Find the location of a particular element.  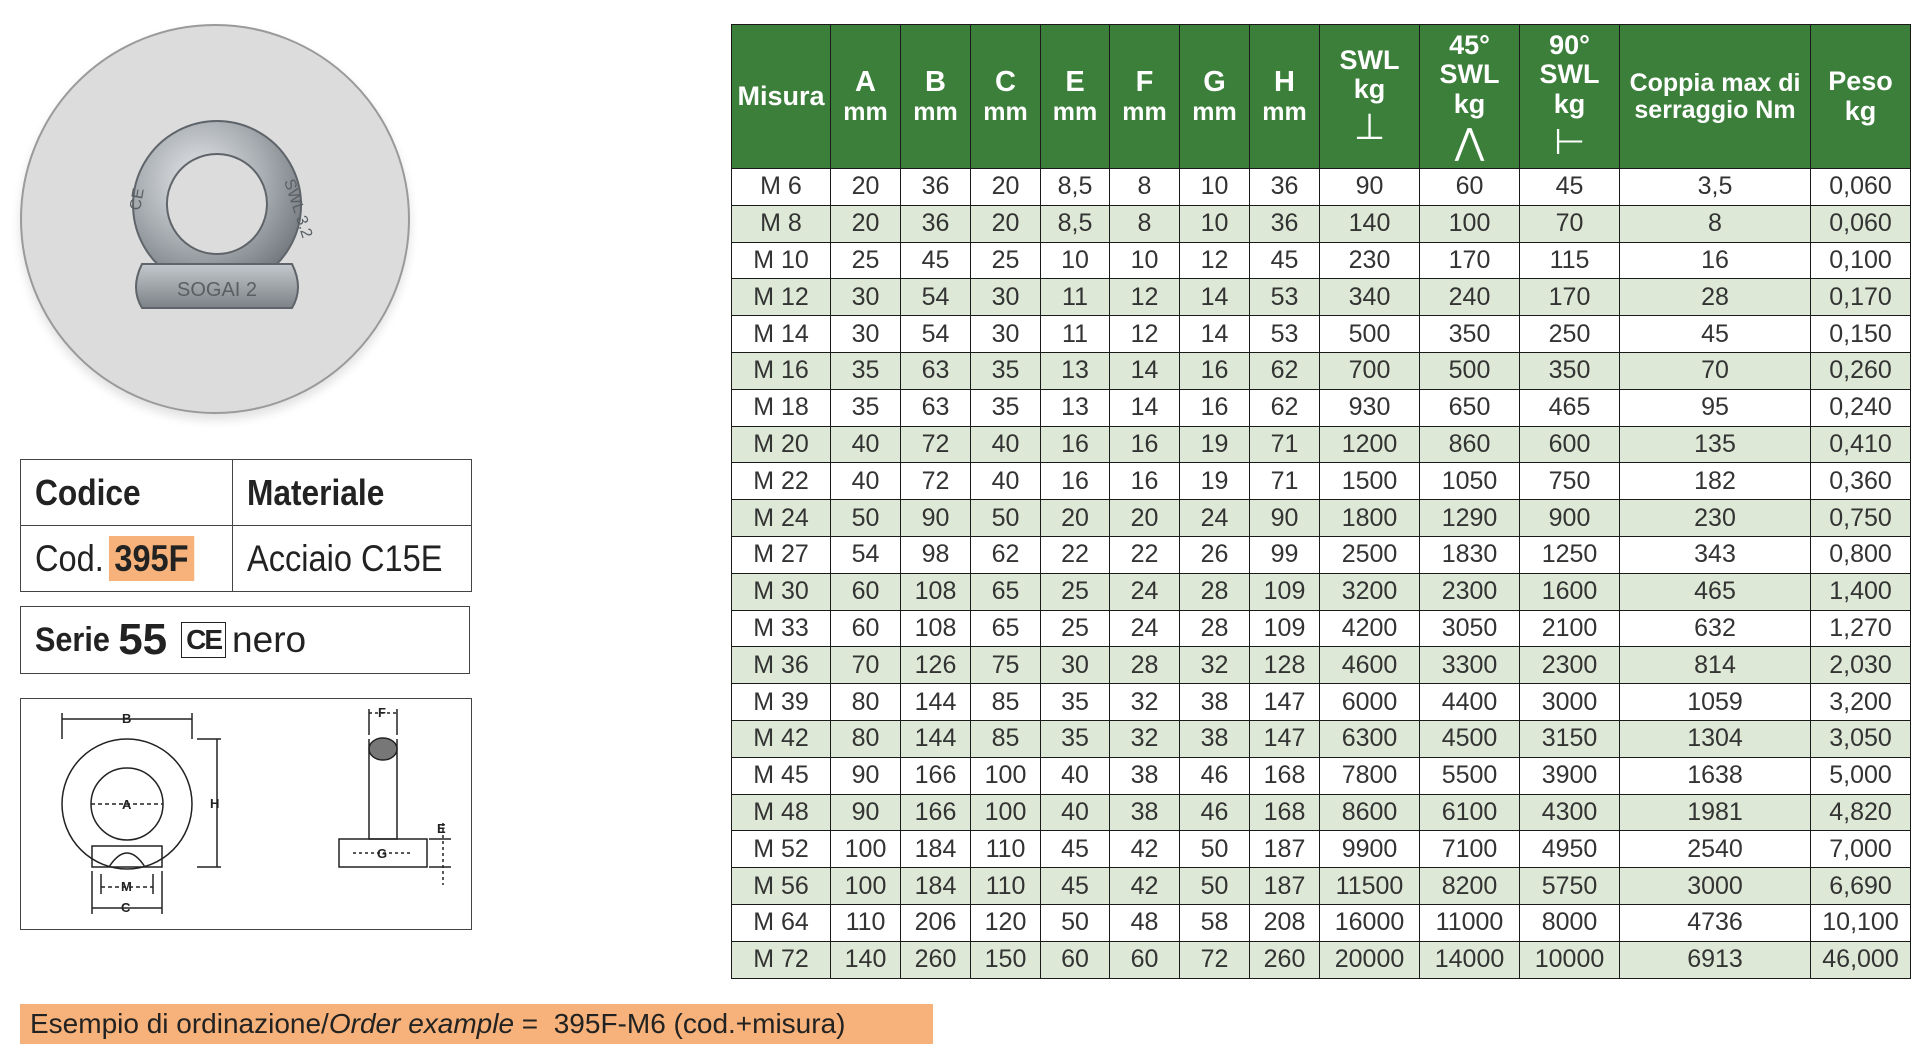

table-row: M 12 30 54 30 11 12 14 53 340 240 170 28 0,170 is located at coordinates (1321, 297).